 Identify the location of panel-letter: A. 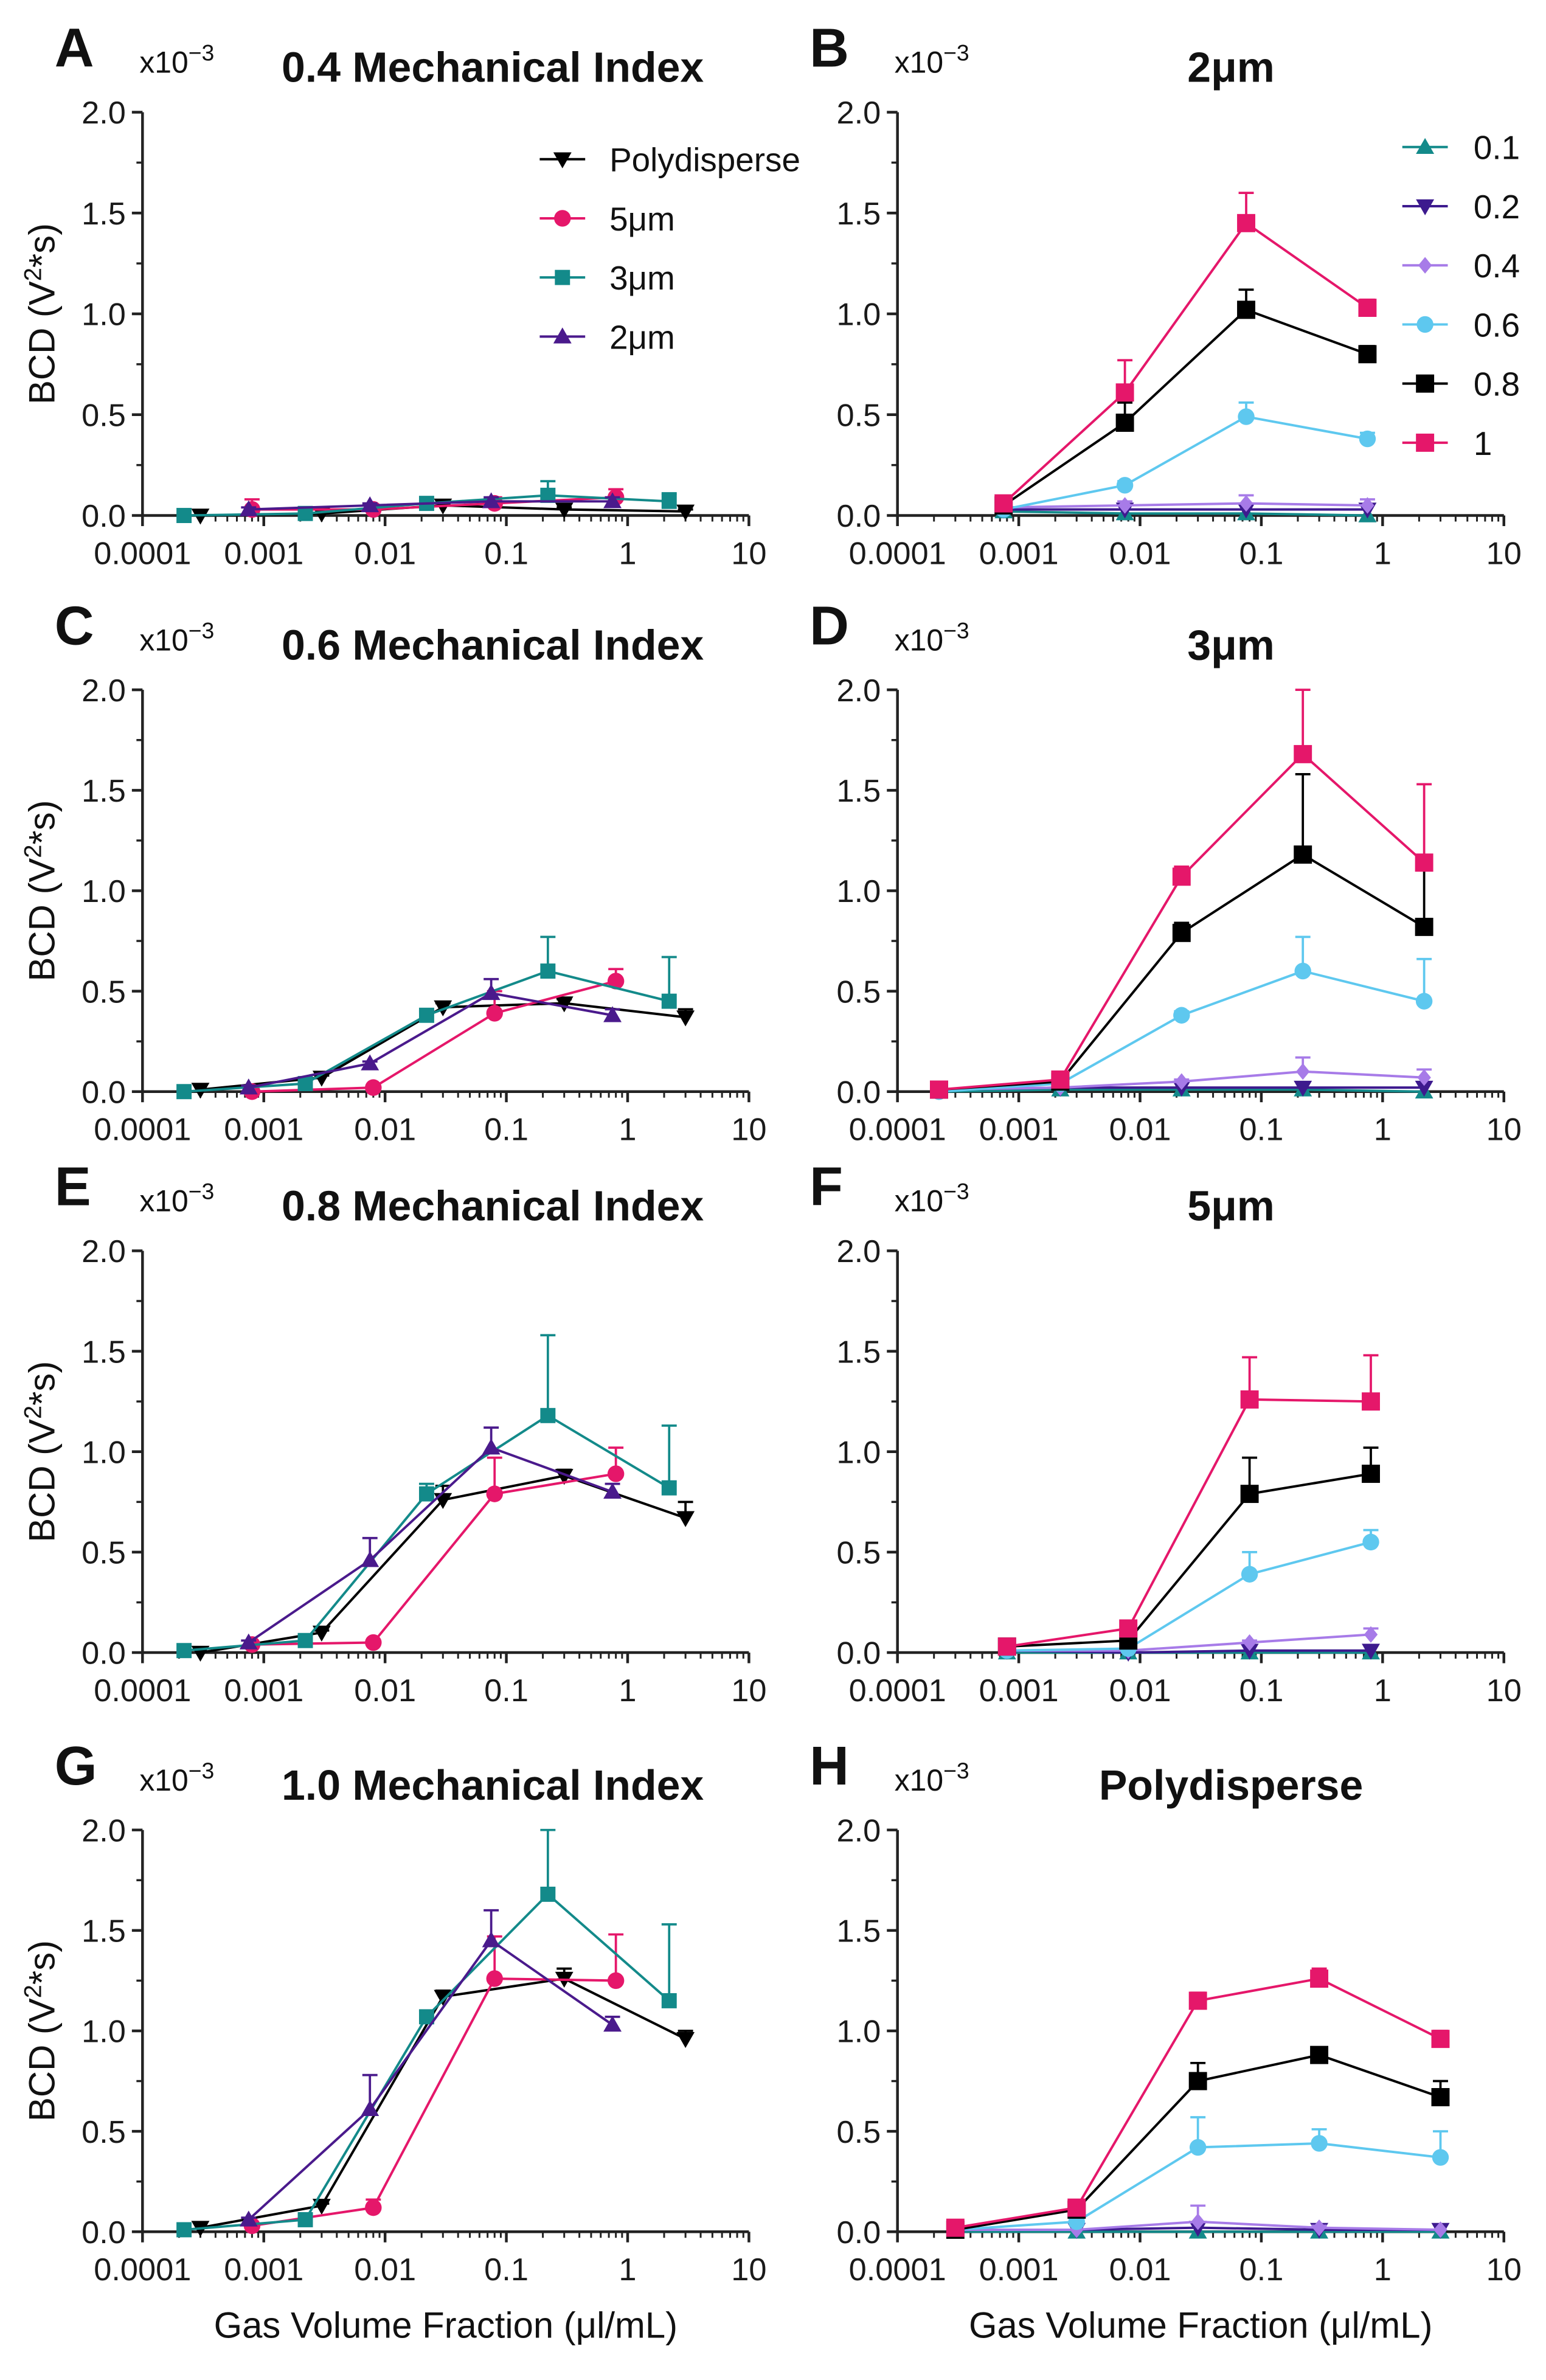
(74, 48).